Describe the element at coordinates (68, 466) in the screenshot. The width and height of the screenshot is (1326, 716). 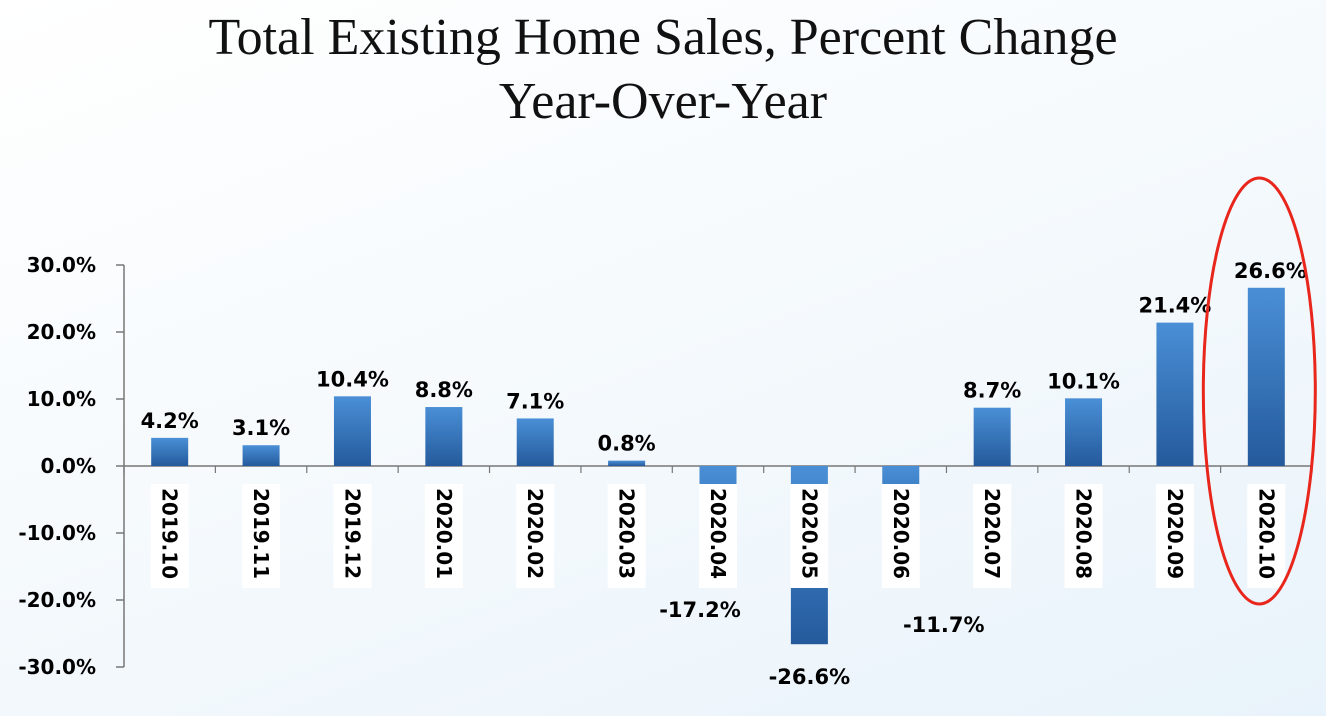
I see `y-tick-label: 0.0%` at that location.